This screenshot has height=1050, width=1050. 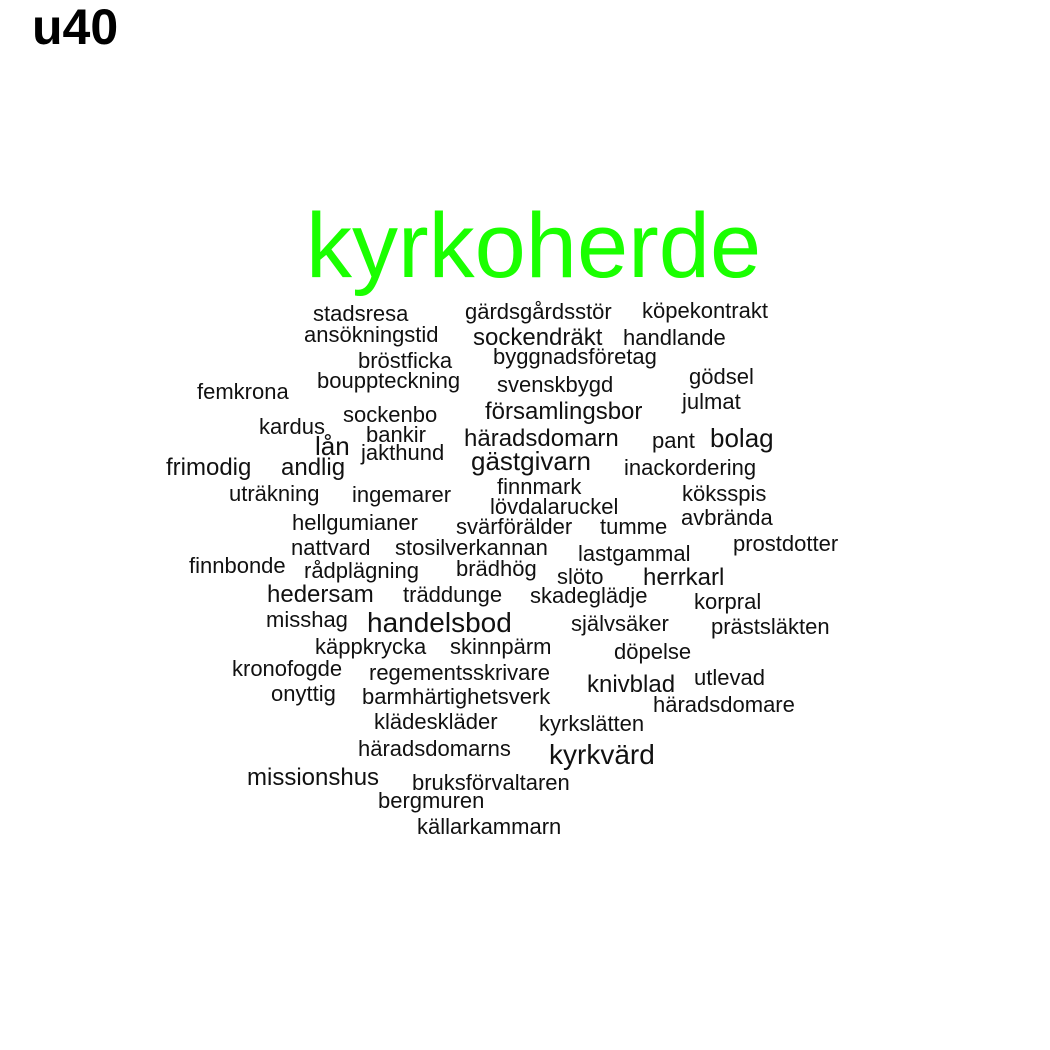 I want to click on page-title: u40, so click(x=75, y=27).